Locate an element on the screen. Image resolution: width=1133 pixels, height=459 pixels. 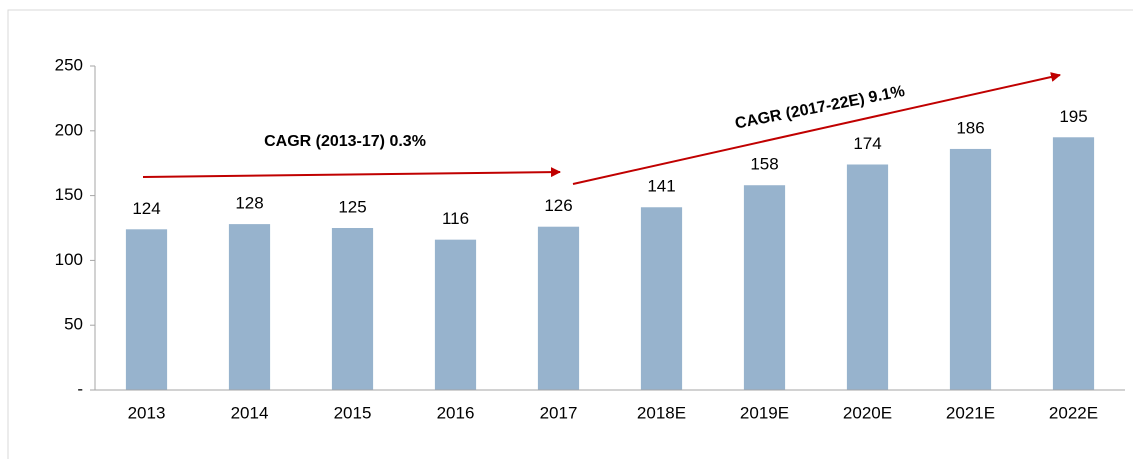
value-label: 174 is located at coordinates (867, 143).